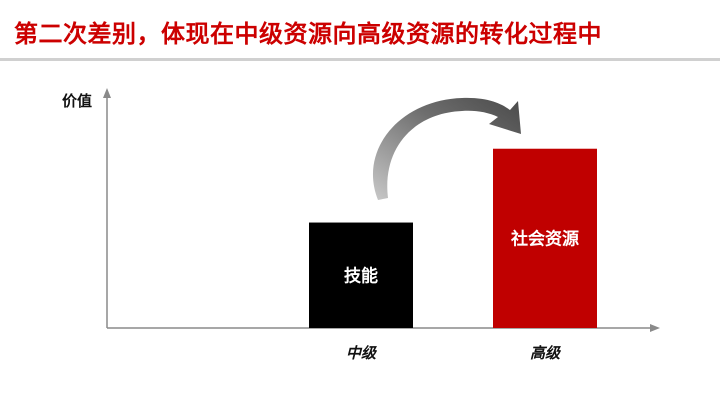  Describe the element at coordinates (107, 93) in the screenshot. I see `y-axis-arrowhead` at that location.